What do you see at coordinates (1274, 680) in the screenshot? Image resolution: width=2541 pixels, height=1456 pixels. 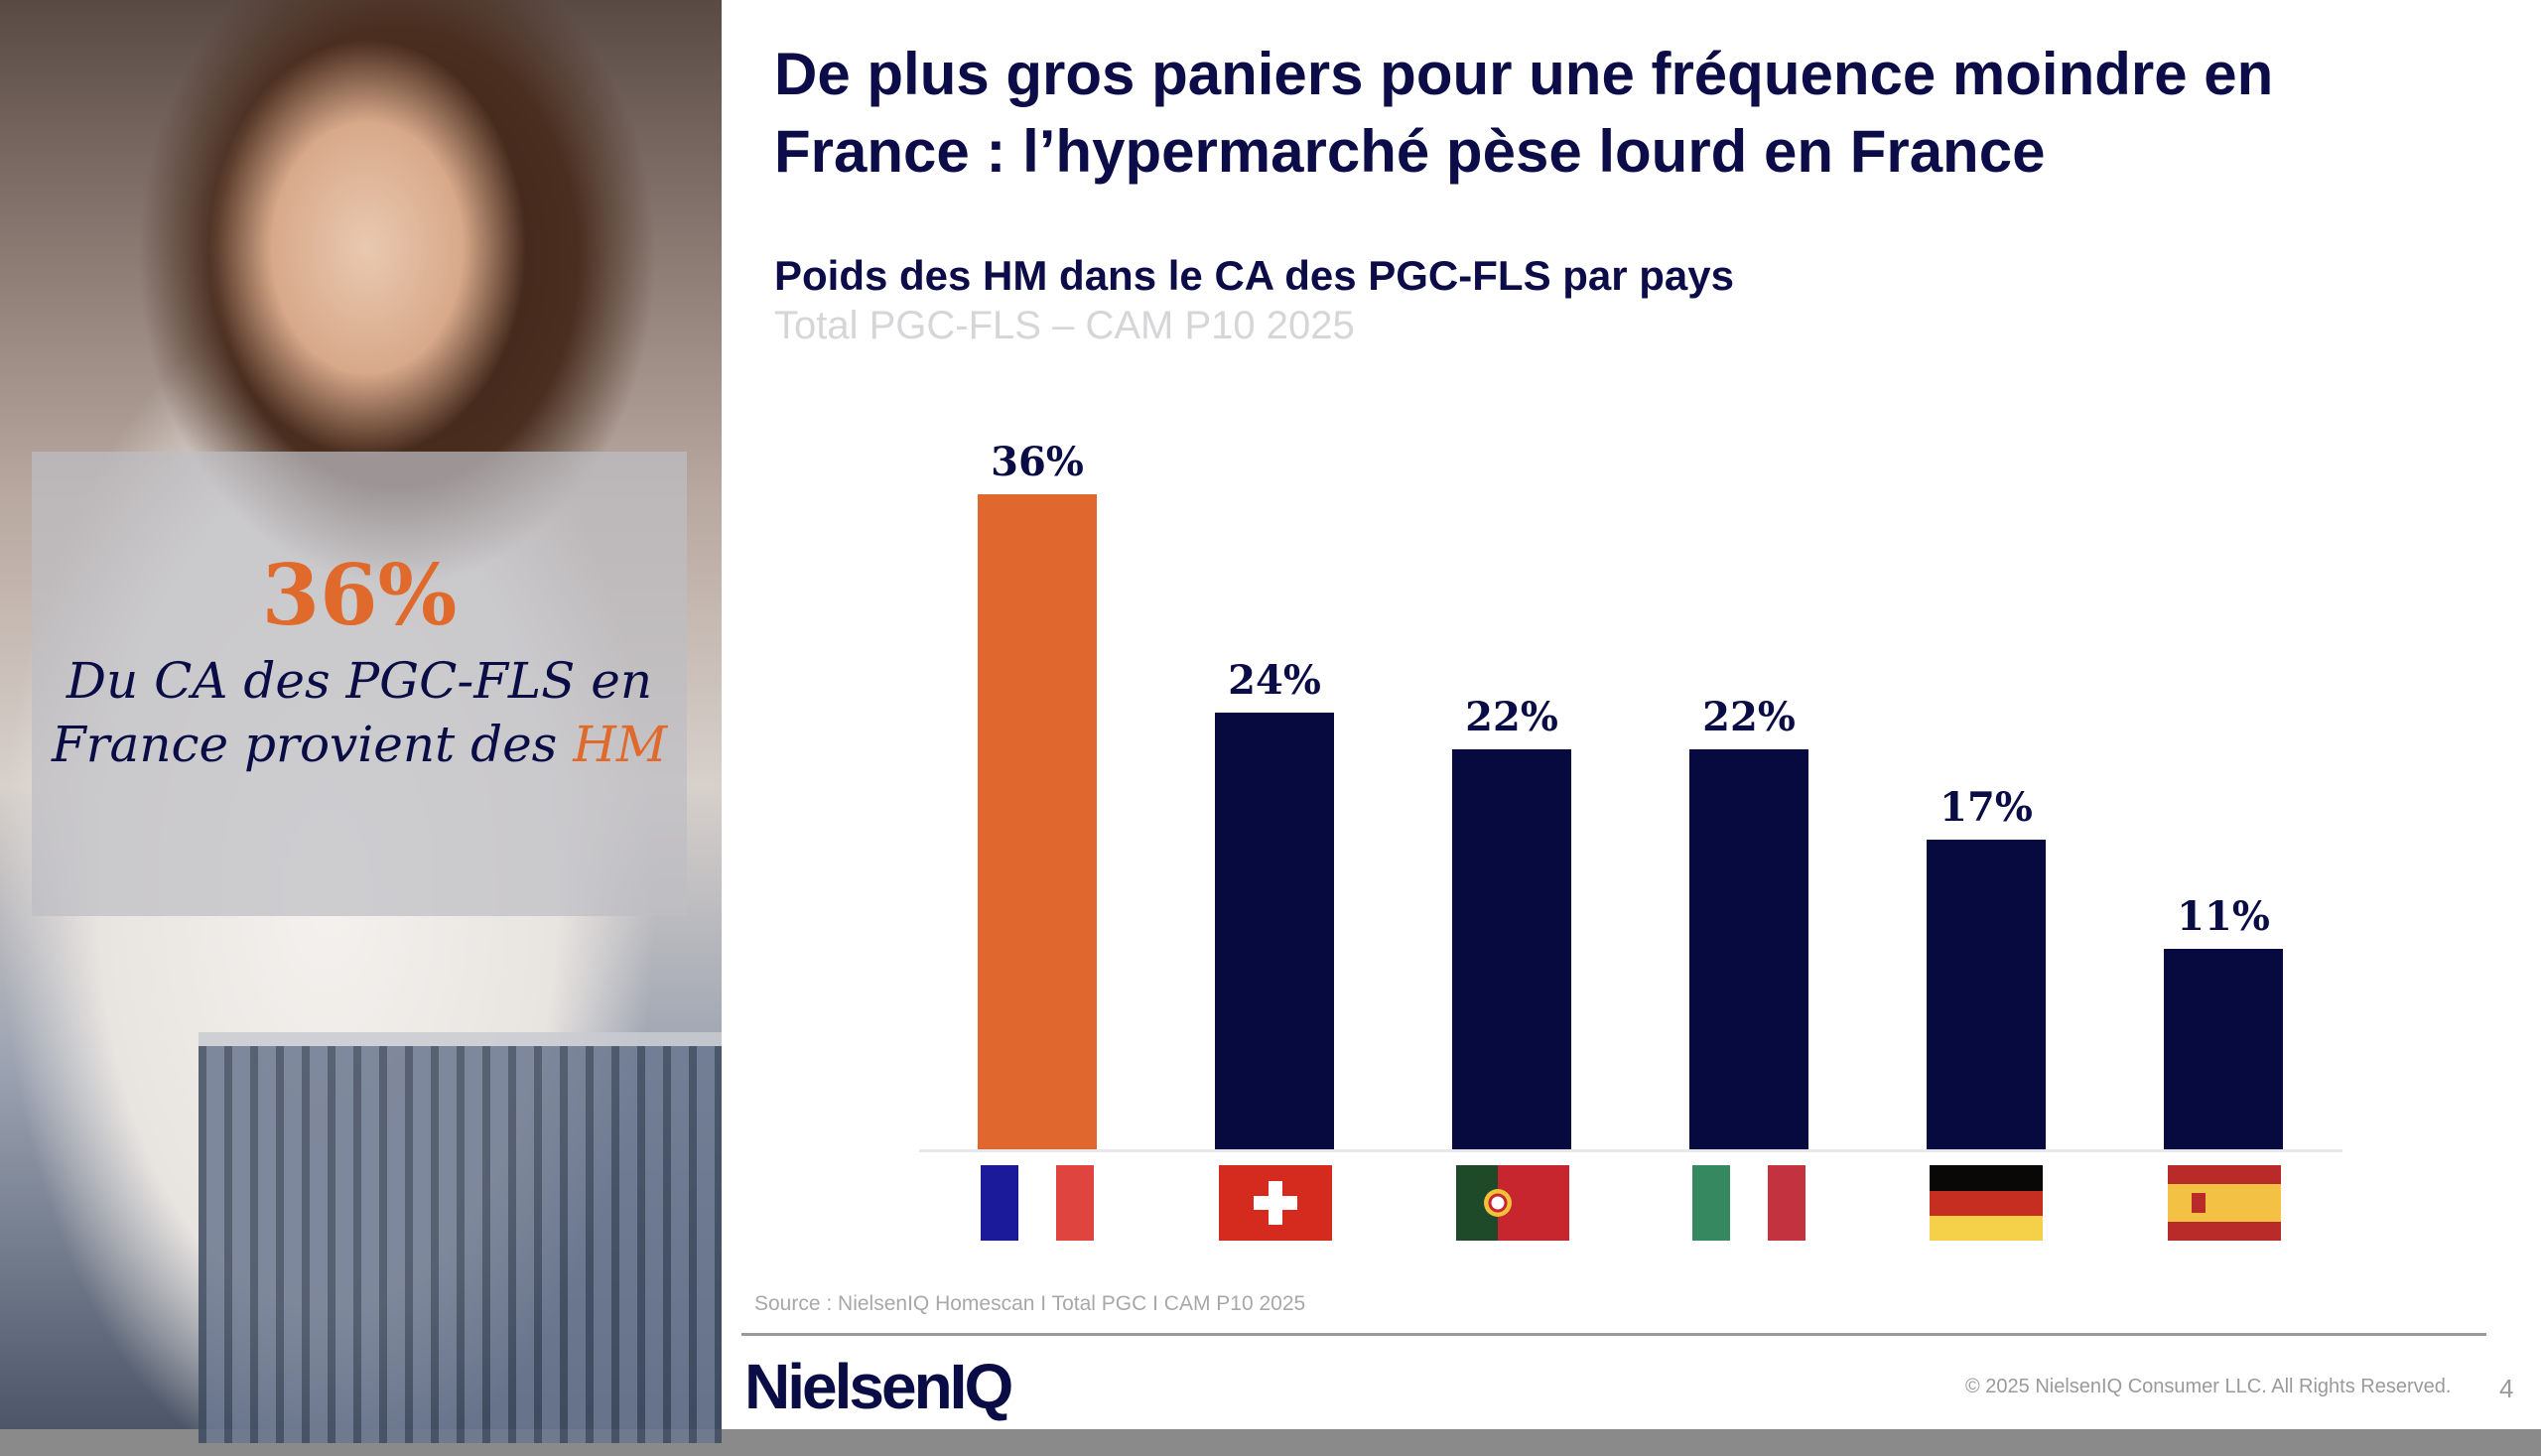 I see `bar-value-label: 24%` at bounding box center [1274, 680].